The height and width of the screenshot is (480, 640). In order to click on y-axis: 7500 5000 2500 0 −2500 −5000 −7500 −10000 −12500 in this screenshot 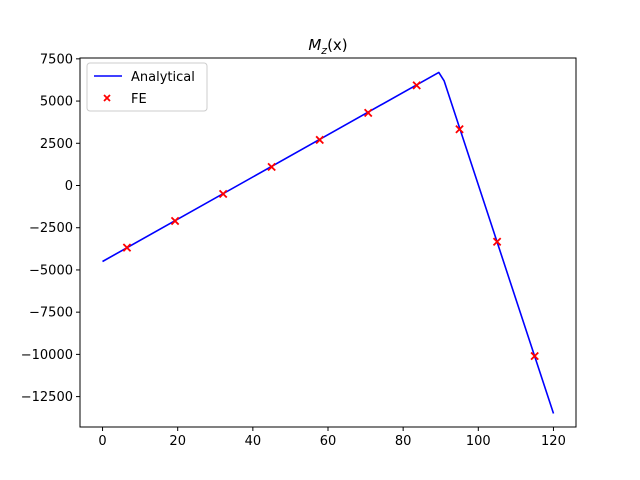, I will do `click(50, 228)`.